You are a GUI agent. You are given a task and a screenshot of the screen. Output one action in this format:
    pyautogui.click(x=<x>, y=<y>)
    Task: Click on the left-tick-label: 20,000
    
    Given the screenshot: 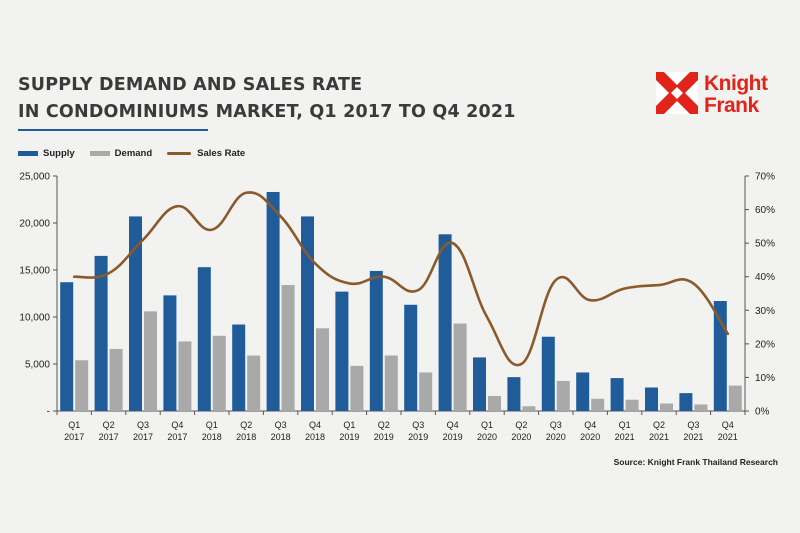 What is the action you would take?
    pyautogui.click(x=34, y=224)
    